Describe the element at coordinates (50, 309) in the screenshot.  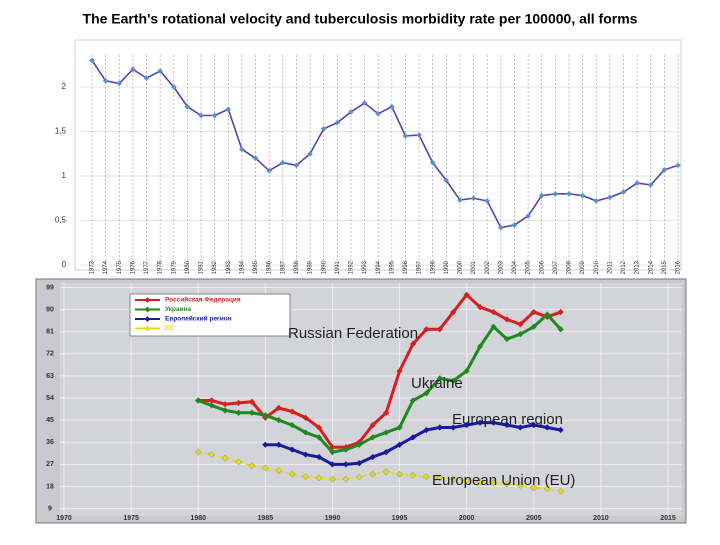
I see `y-tick-label: 90` at that location.